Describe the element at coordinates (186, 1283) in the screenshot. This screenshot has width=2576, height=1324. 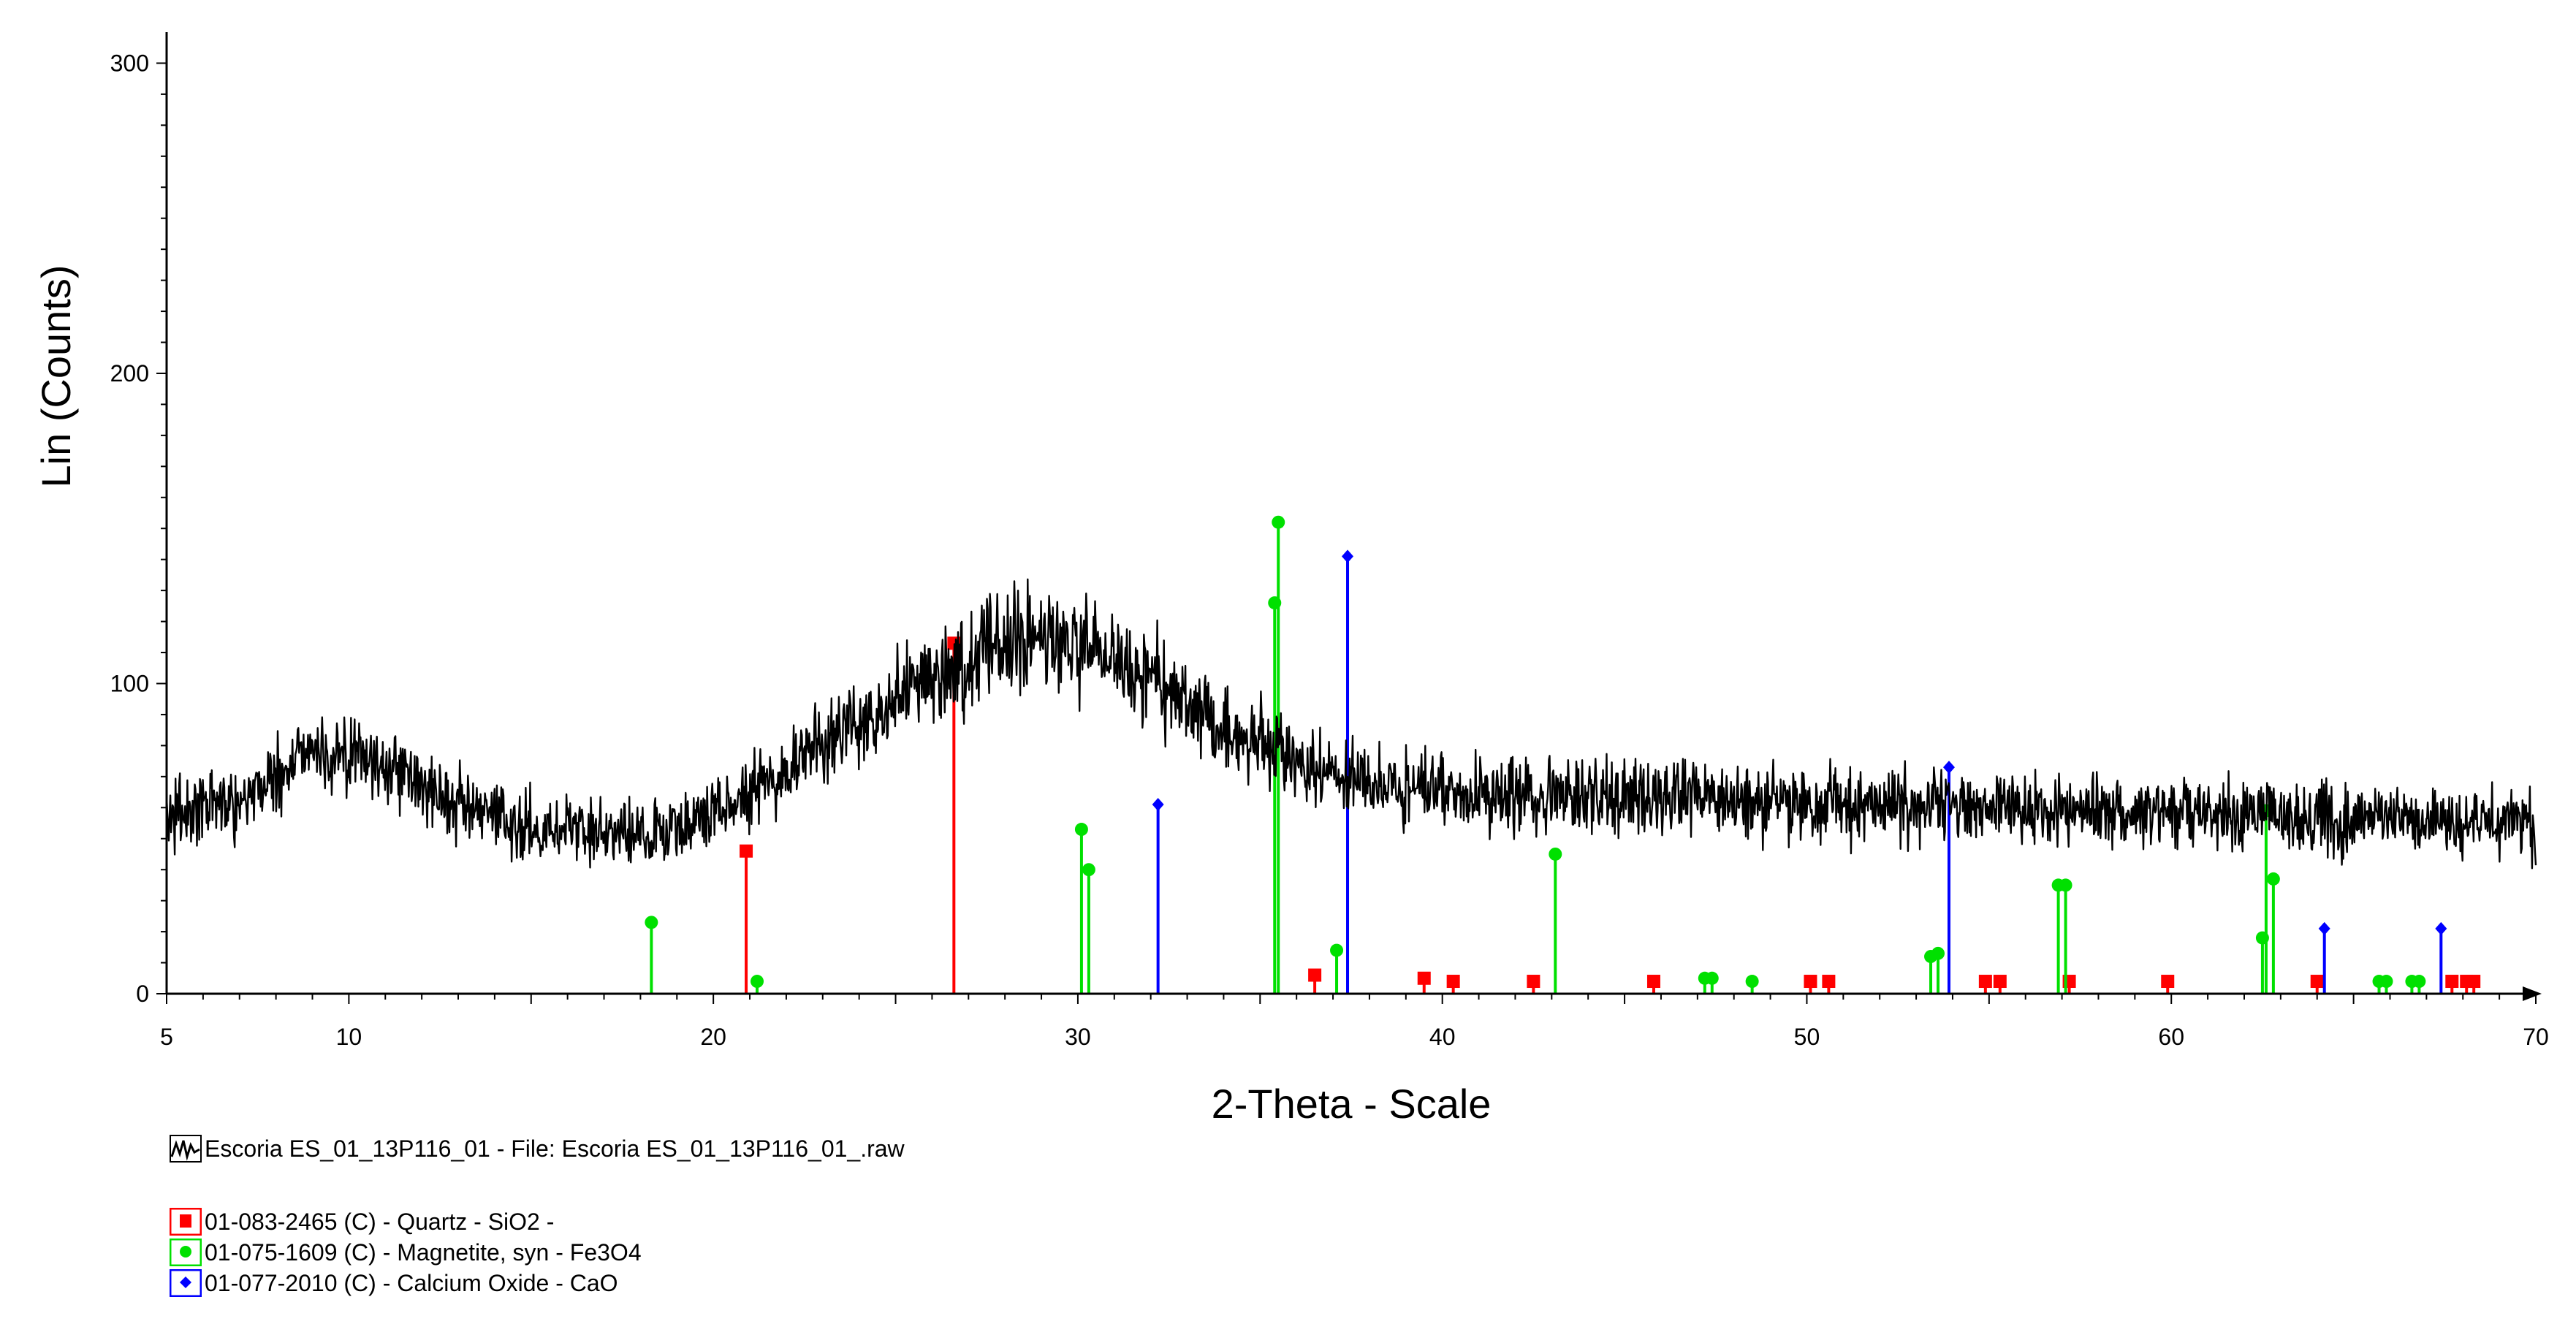
I see `blue-diamond-icon` at that location.